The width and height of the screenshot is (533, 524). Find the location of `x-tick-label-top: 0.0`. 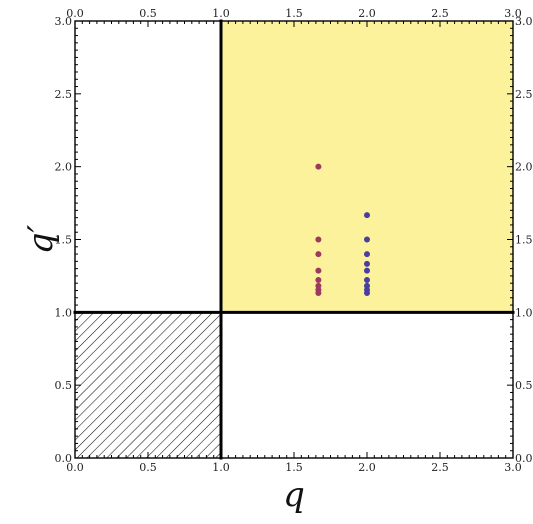

x-tick-label-top: 0.0 is located at coordinates (75, 13).